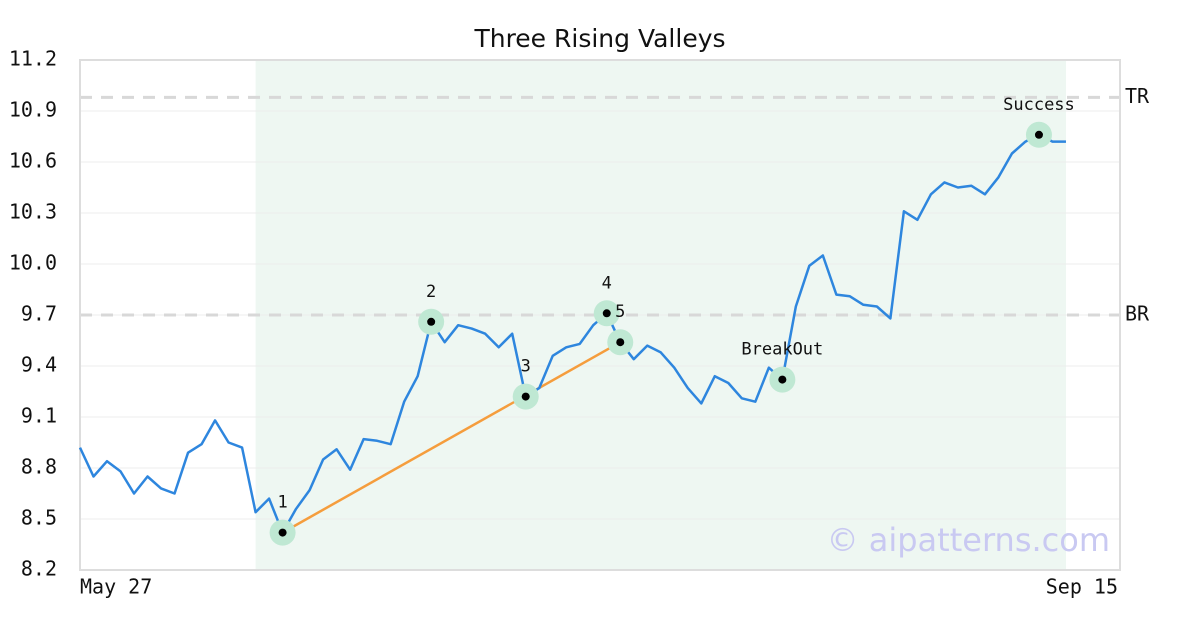  Describe the element at coordinates (526, 367) in the screenshot. I see `marker-label: 3` at that location.